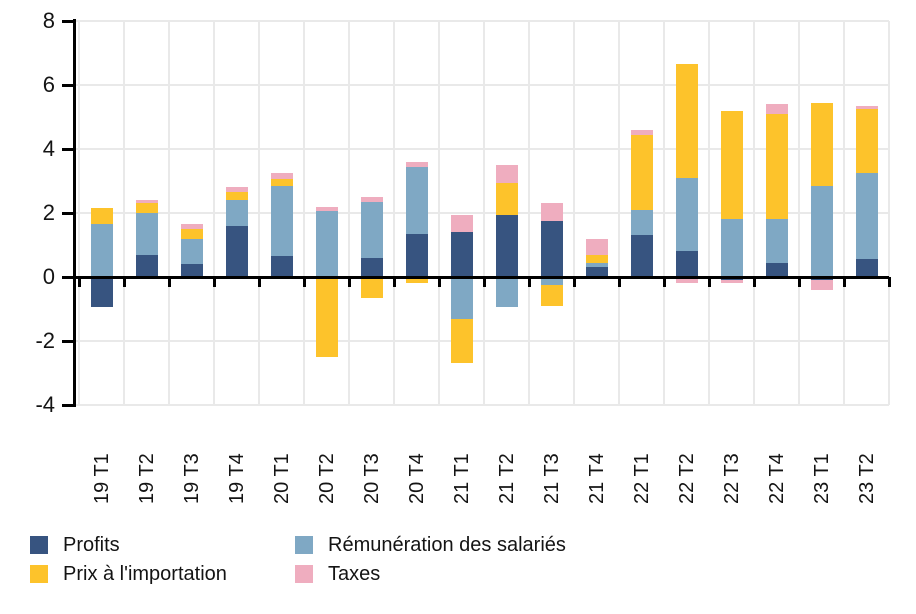  I want to click on x-tick-label: 22 T2, so click(686, 478).